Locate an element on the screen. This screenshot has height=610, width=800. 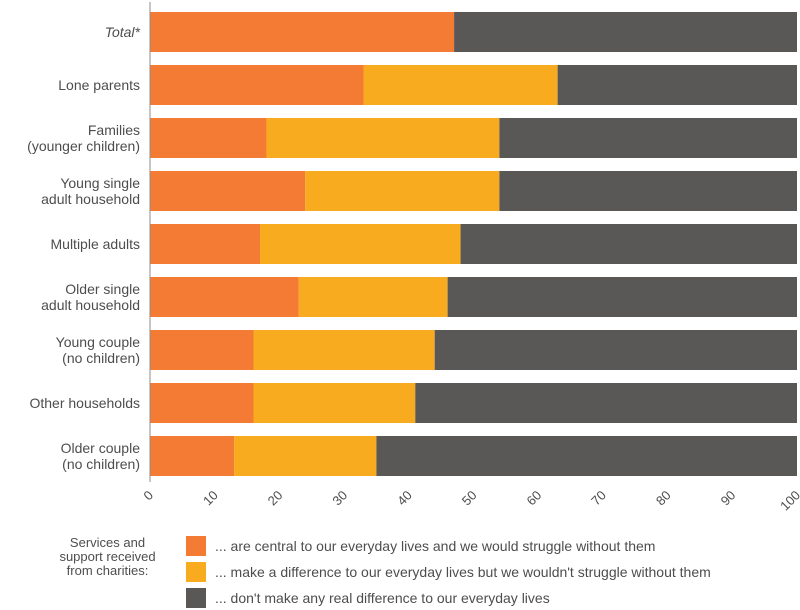
x-tick-label-80: 80 is located at coordinates (663, 498).